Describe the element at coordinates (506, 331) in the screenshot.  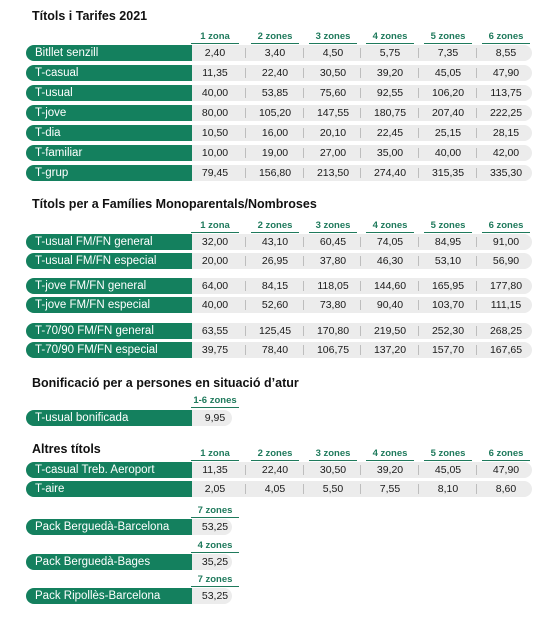
I see `price-cell: 268,25` at that location.